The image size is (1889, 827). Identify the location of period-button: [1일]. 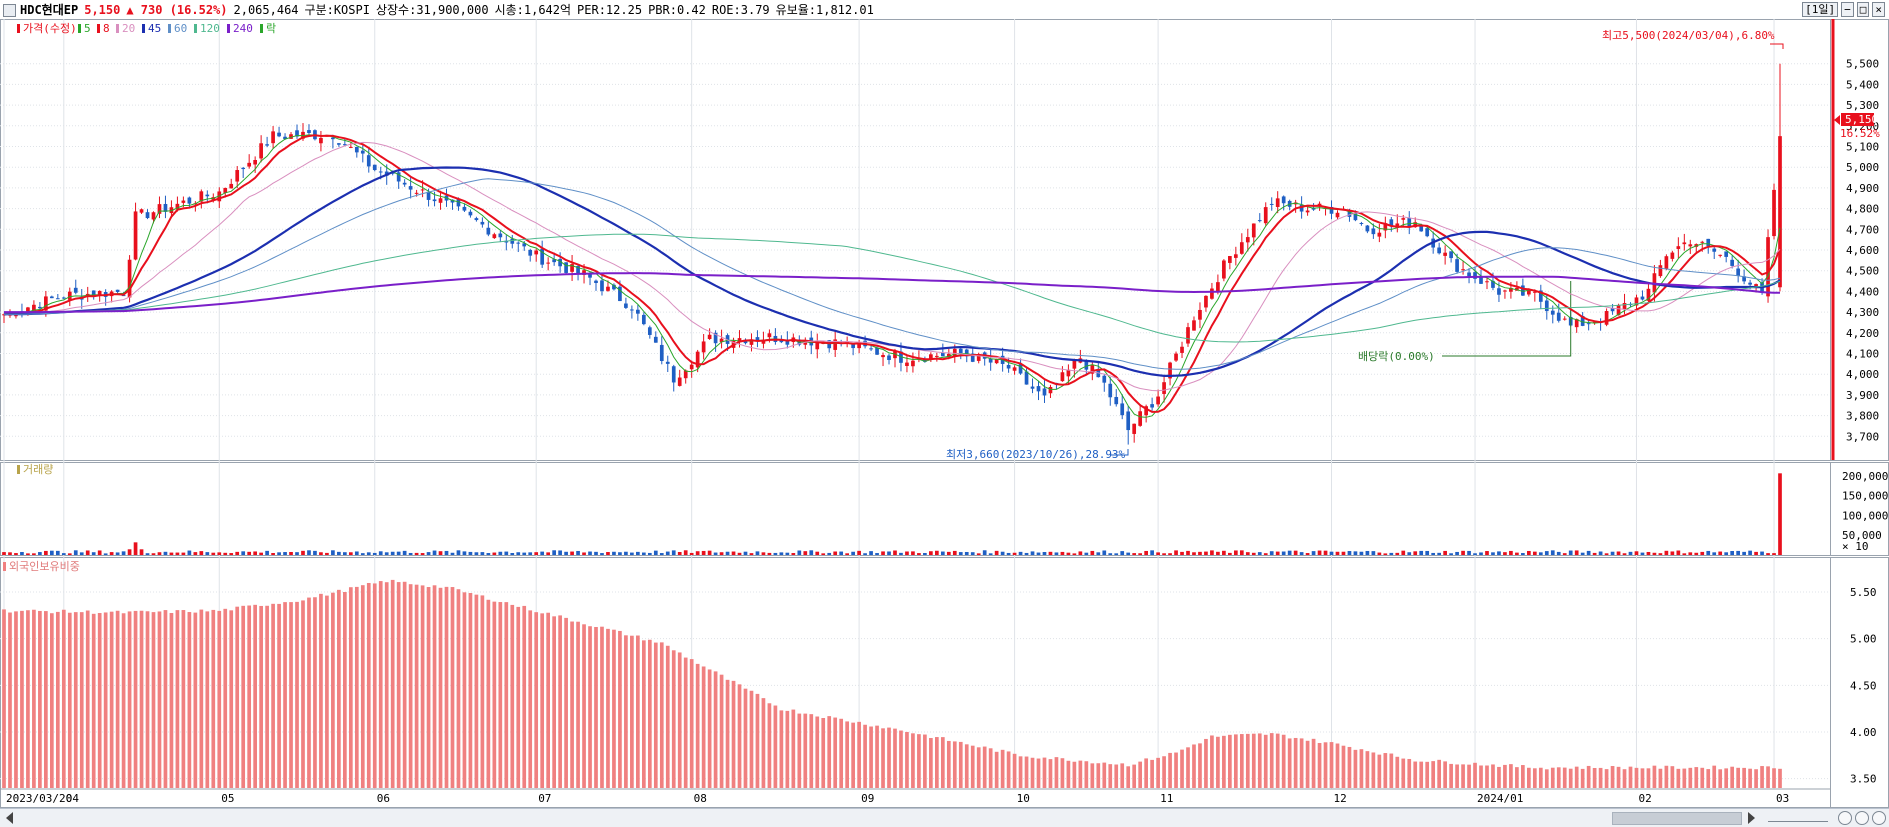
(1820, 9).